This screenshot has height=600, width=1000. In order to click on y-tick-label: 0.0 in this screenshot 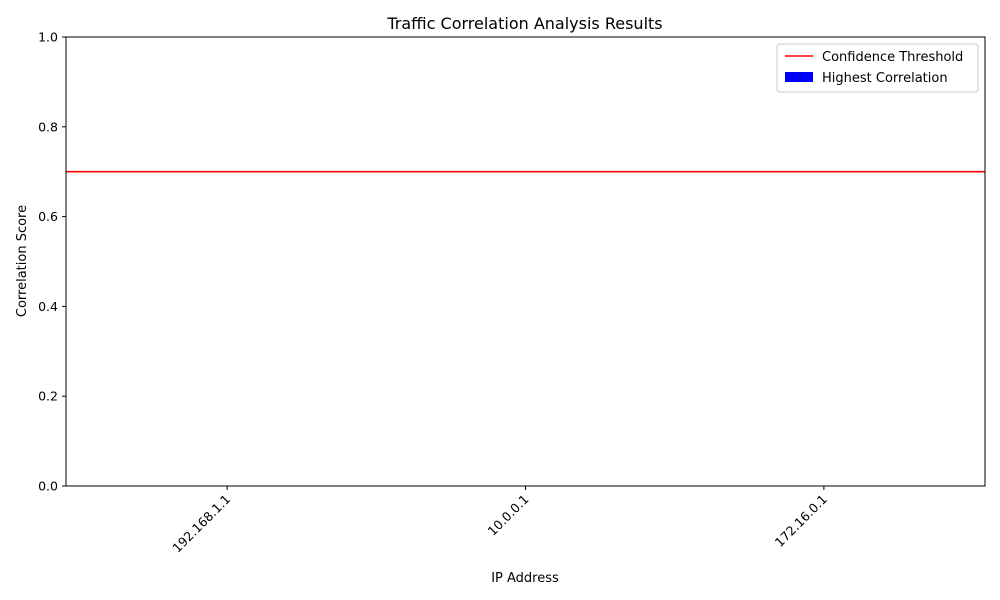, I will do `click(48, 486)`.